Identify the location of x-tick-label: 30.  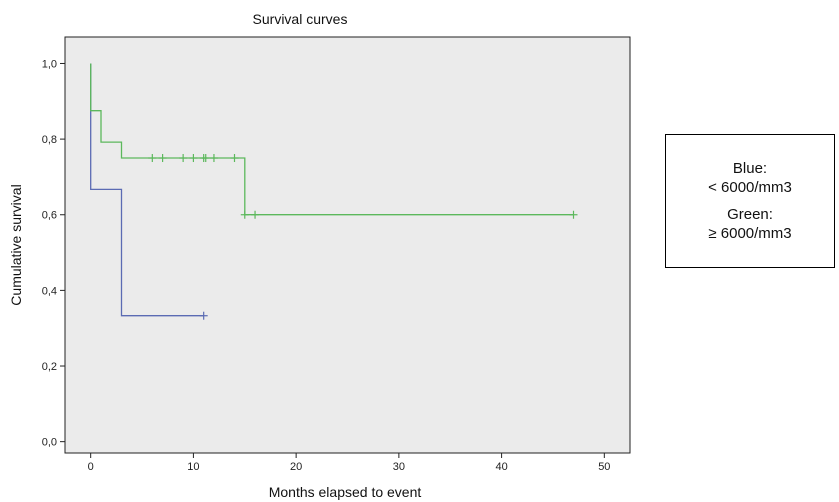
(399, 467).